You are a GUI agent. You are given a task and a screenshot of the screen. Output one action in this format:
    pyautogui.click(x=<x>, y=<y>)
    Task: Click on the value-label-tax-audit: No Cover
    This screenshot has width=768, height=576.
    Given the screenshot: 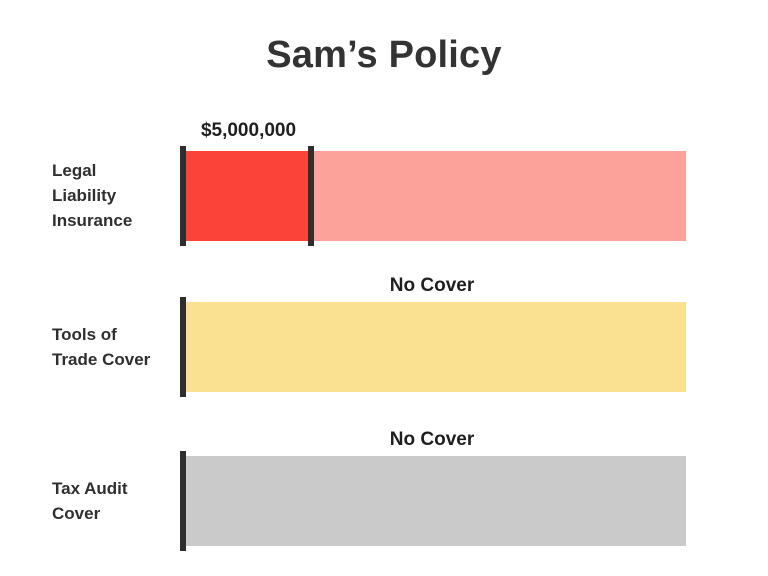 What is the action you would take?
    pyautogui.click(x=432, y=439)
    